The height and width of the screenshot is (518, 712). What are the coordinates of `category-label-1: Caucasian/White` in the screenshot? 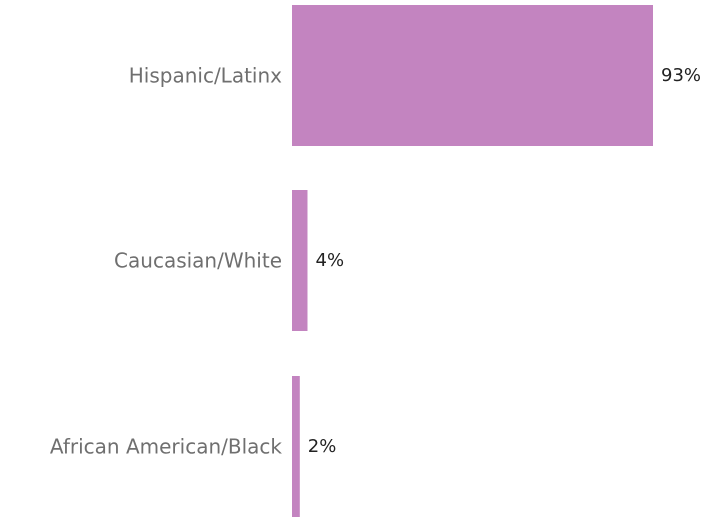 It's located at (198, 261).